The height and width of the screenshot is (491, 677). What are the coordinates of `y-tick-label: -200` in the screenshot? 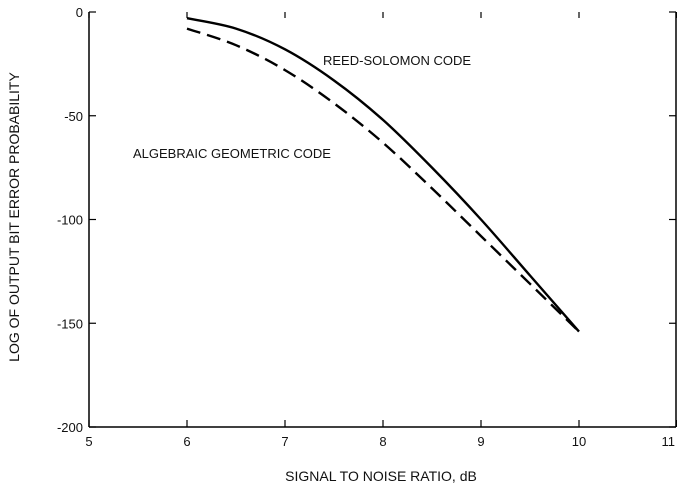 It's located at (70, 427).